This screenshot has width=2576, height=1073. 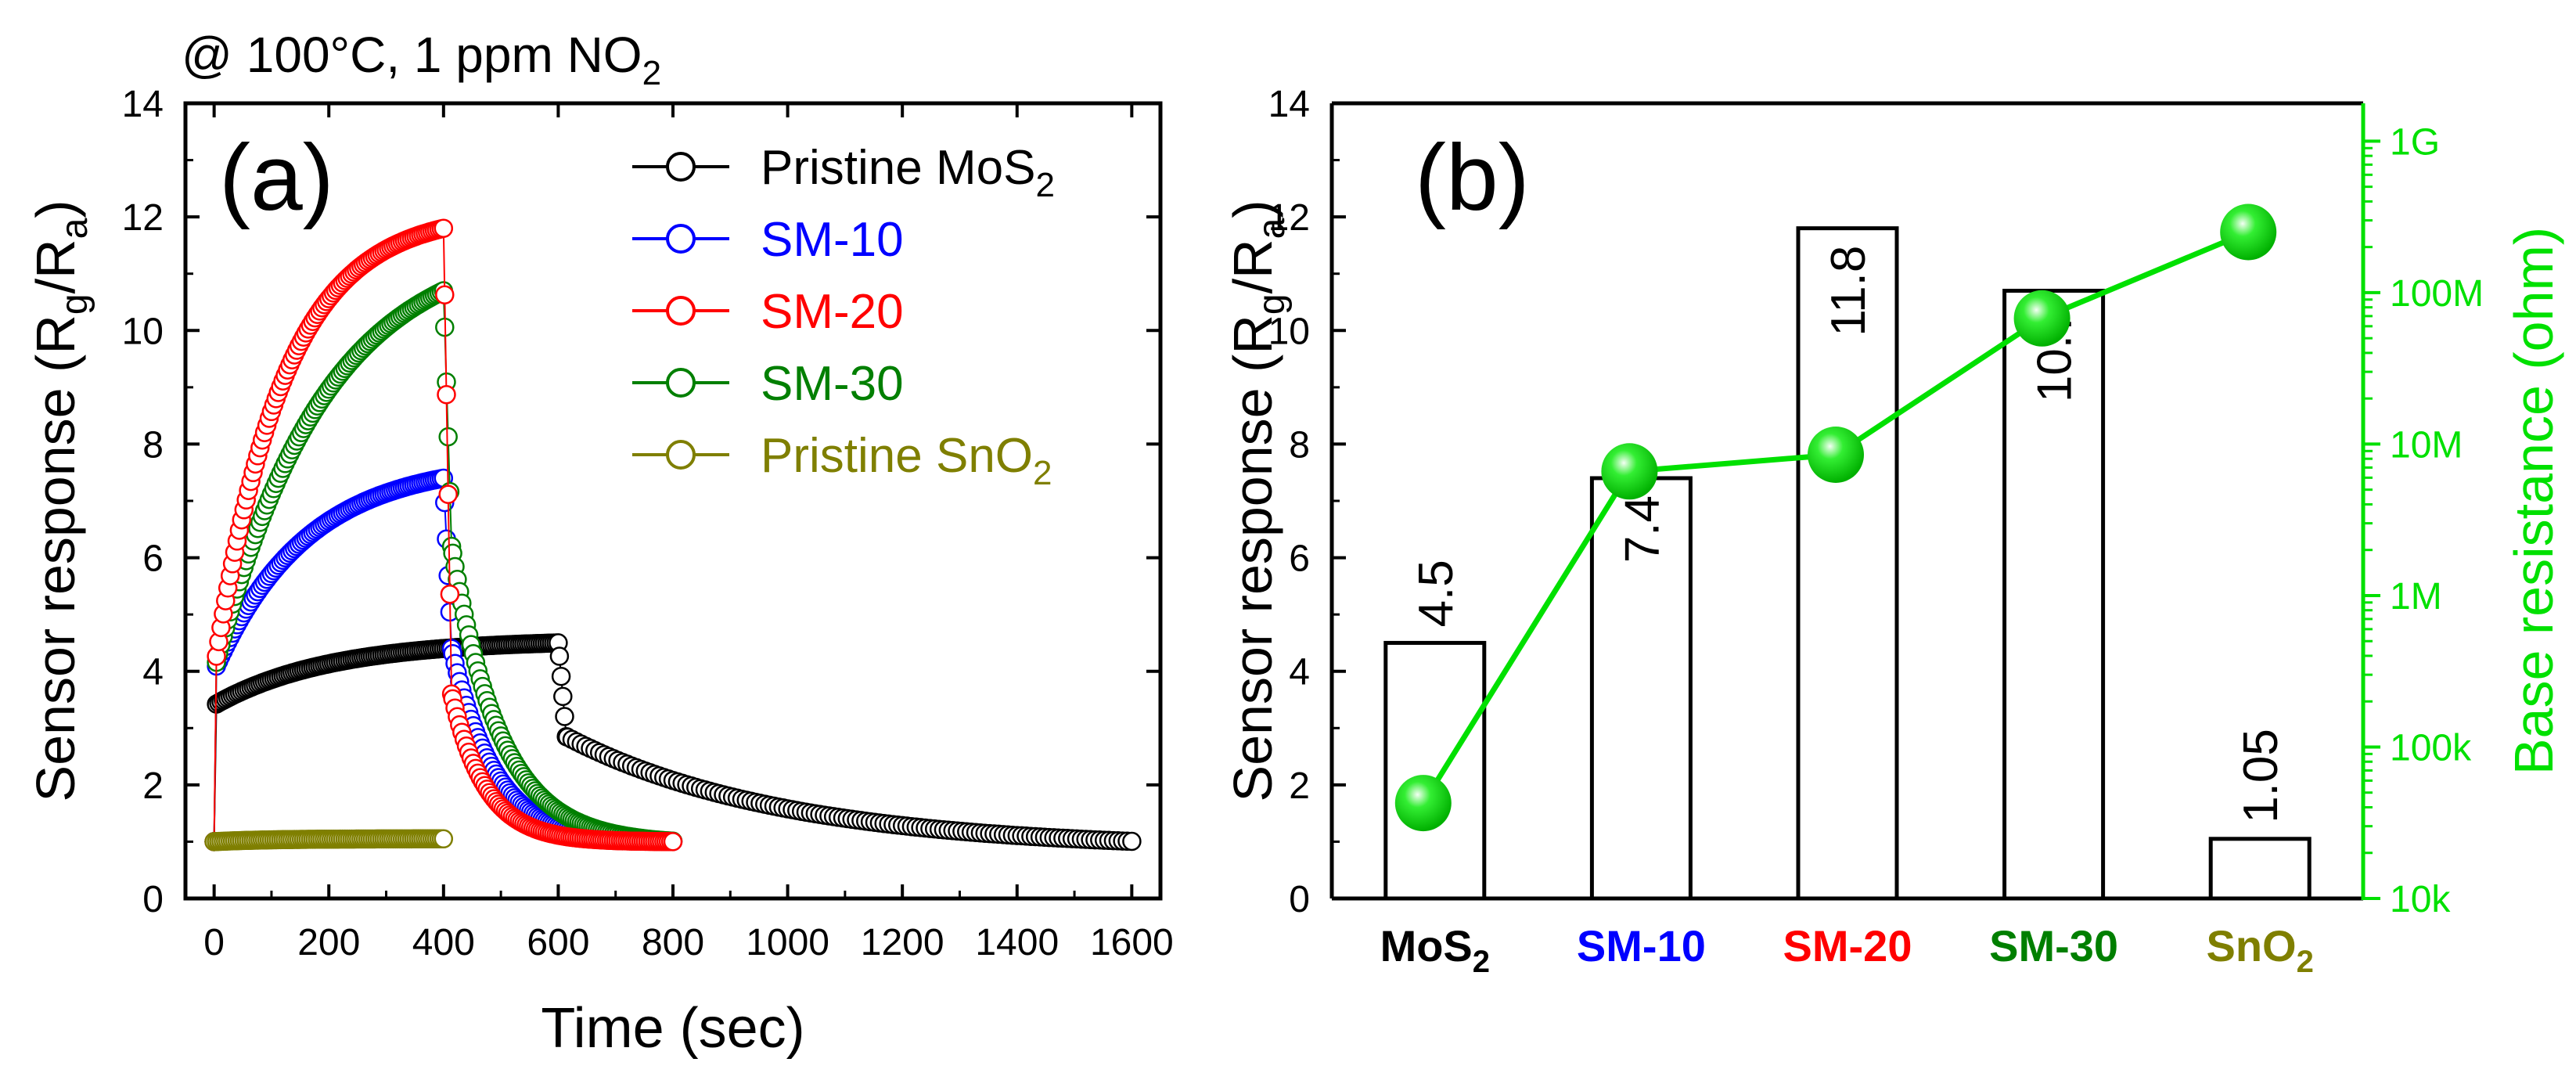 I want to click on y2-tick-label: 1M, so click(x=2416, y=597).